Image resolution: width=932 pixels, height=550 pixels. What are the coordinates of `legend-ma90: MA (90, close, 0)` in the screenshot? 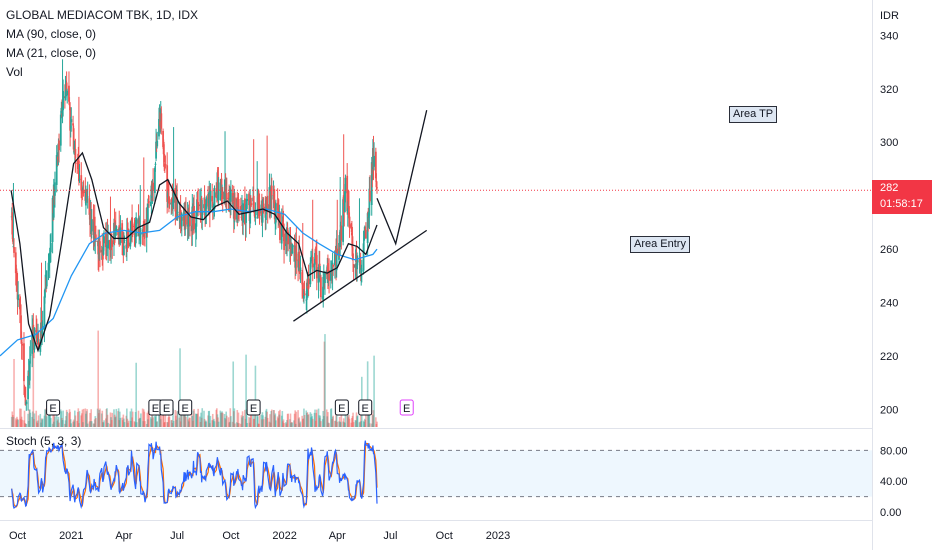 It's located at (102, 34).